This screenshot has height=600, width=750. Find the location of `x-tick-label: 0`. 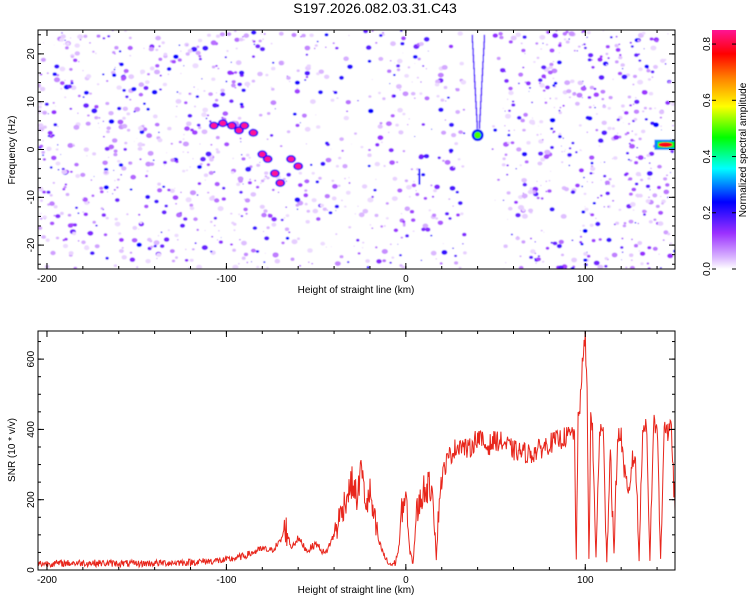

x-tick-label: 0 is located at coordinates (406, 279).